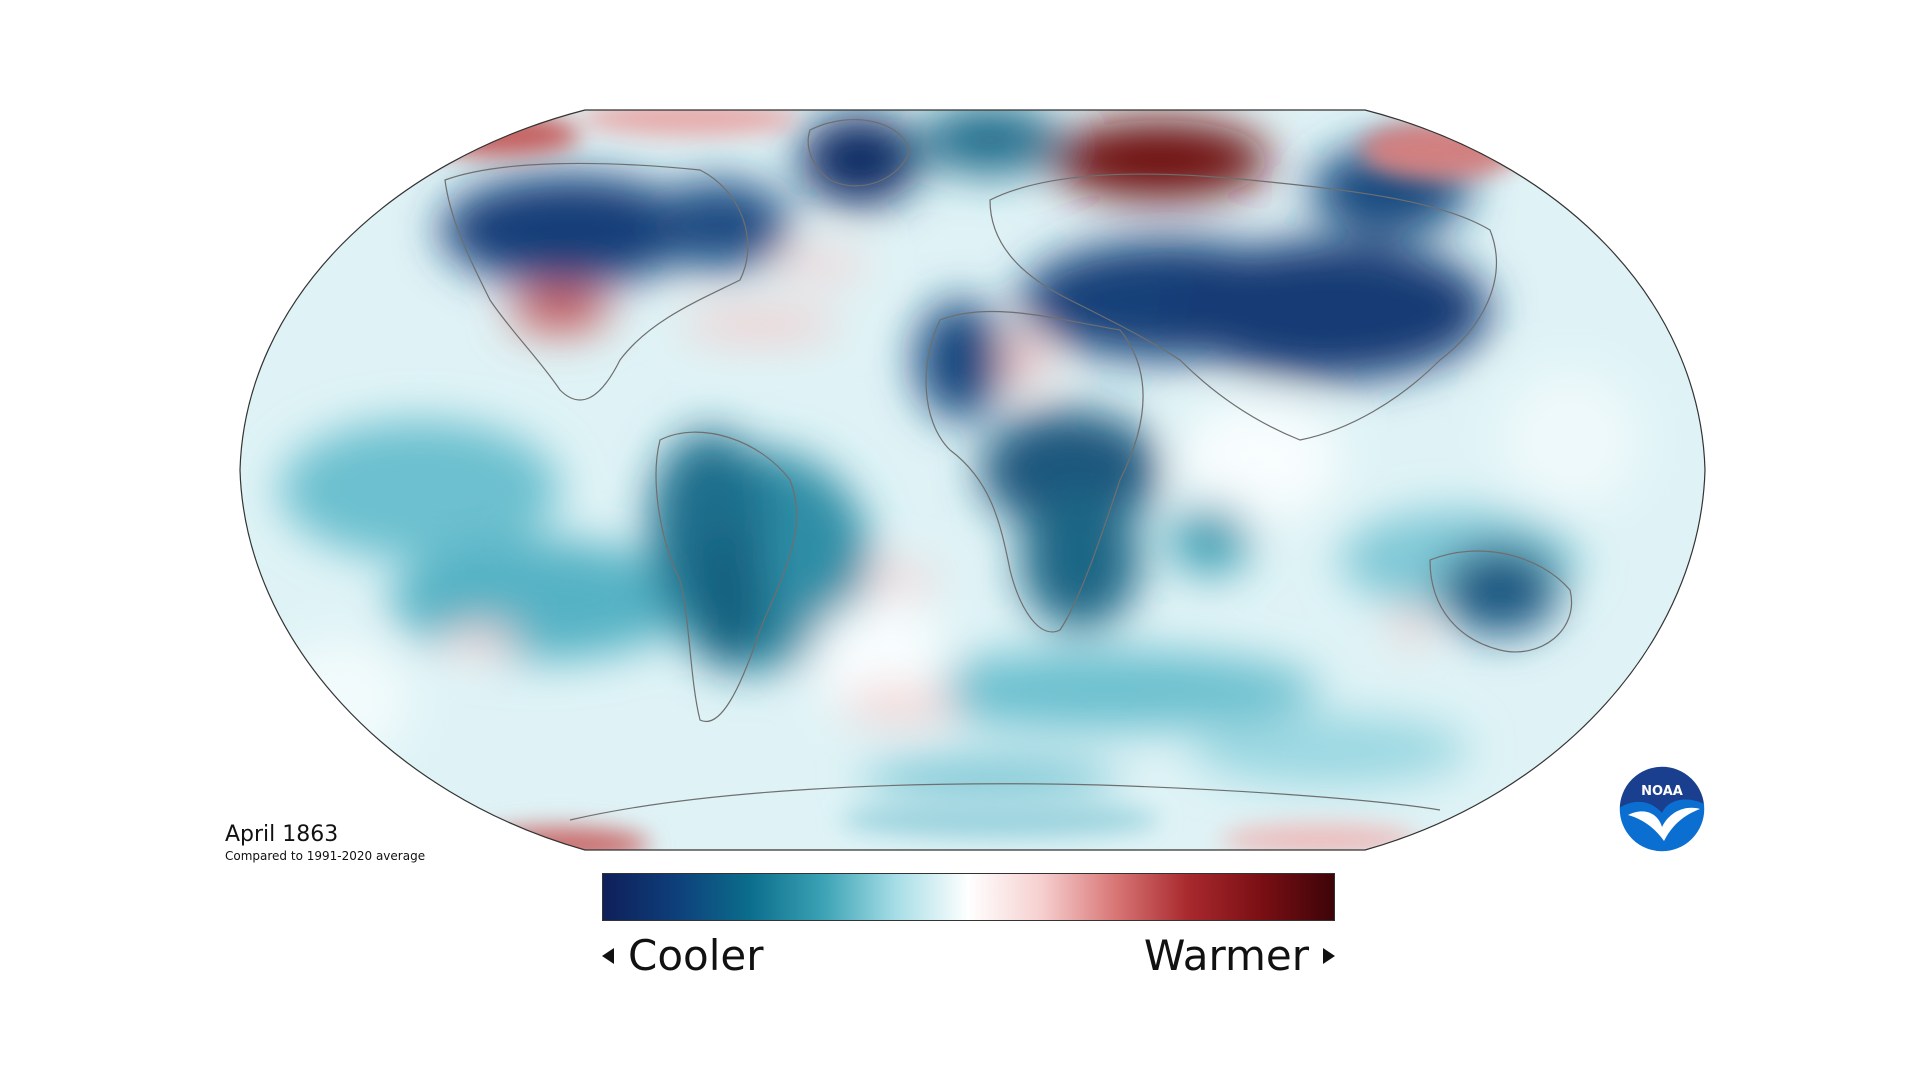 Image resolution: width=1920 pixels, height=1080 pixels. I want to click on coast-eurasia, so click(1243, 307).